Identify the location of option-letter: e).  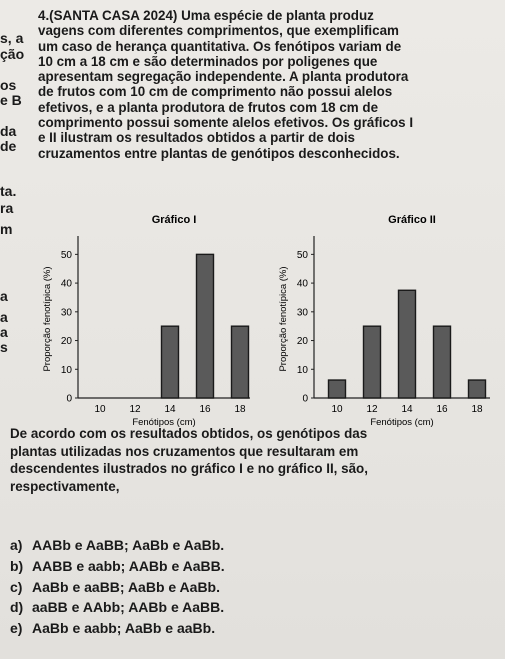
(16, 628).